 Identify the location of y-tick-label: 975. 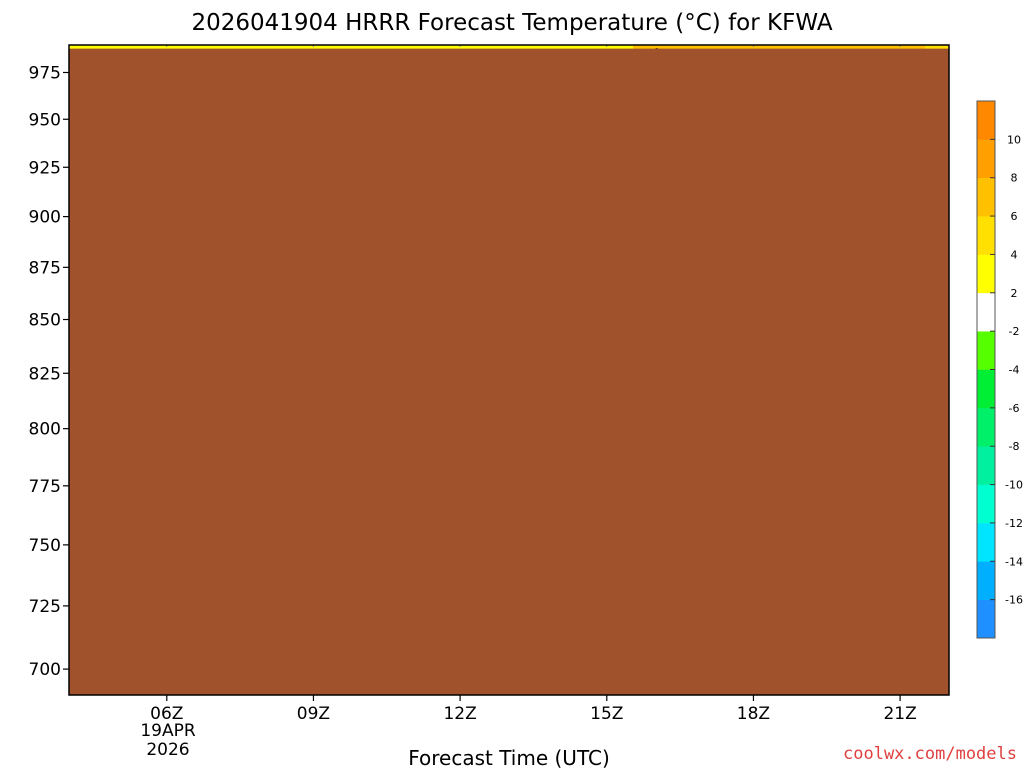
(45, 73).